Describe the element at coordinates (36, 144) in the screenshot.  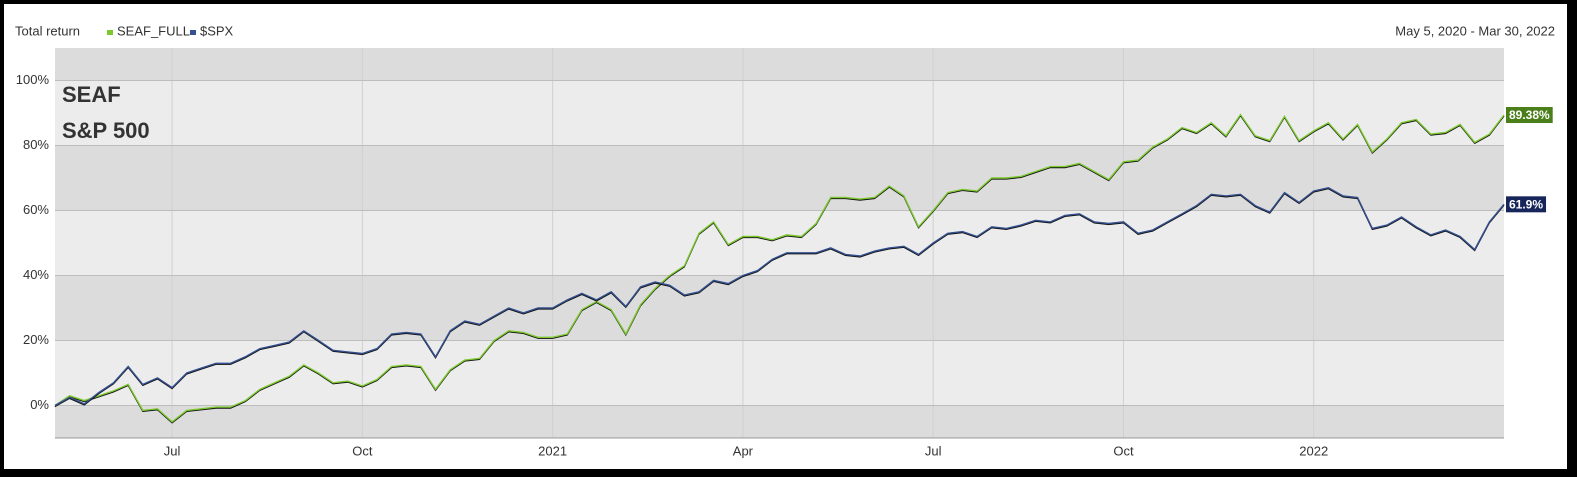
I see `y-tick-label: 80%` at that location.